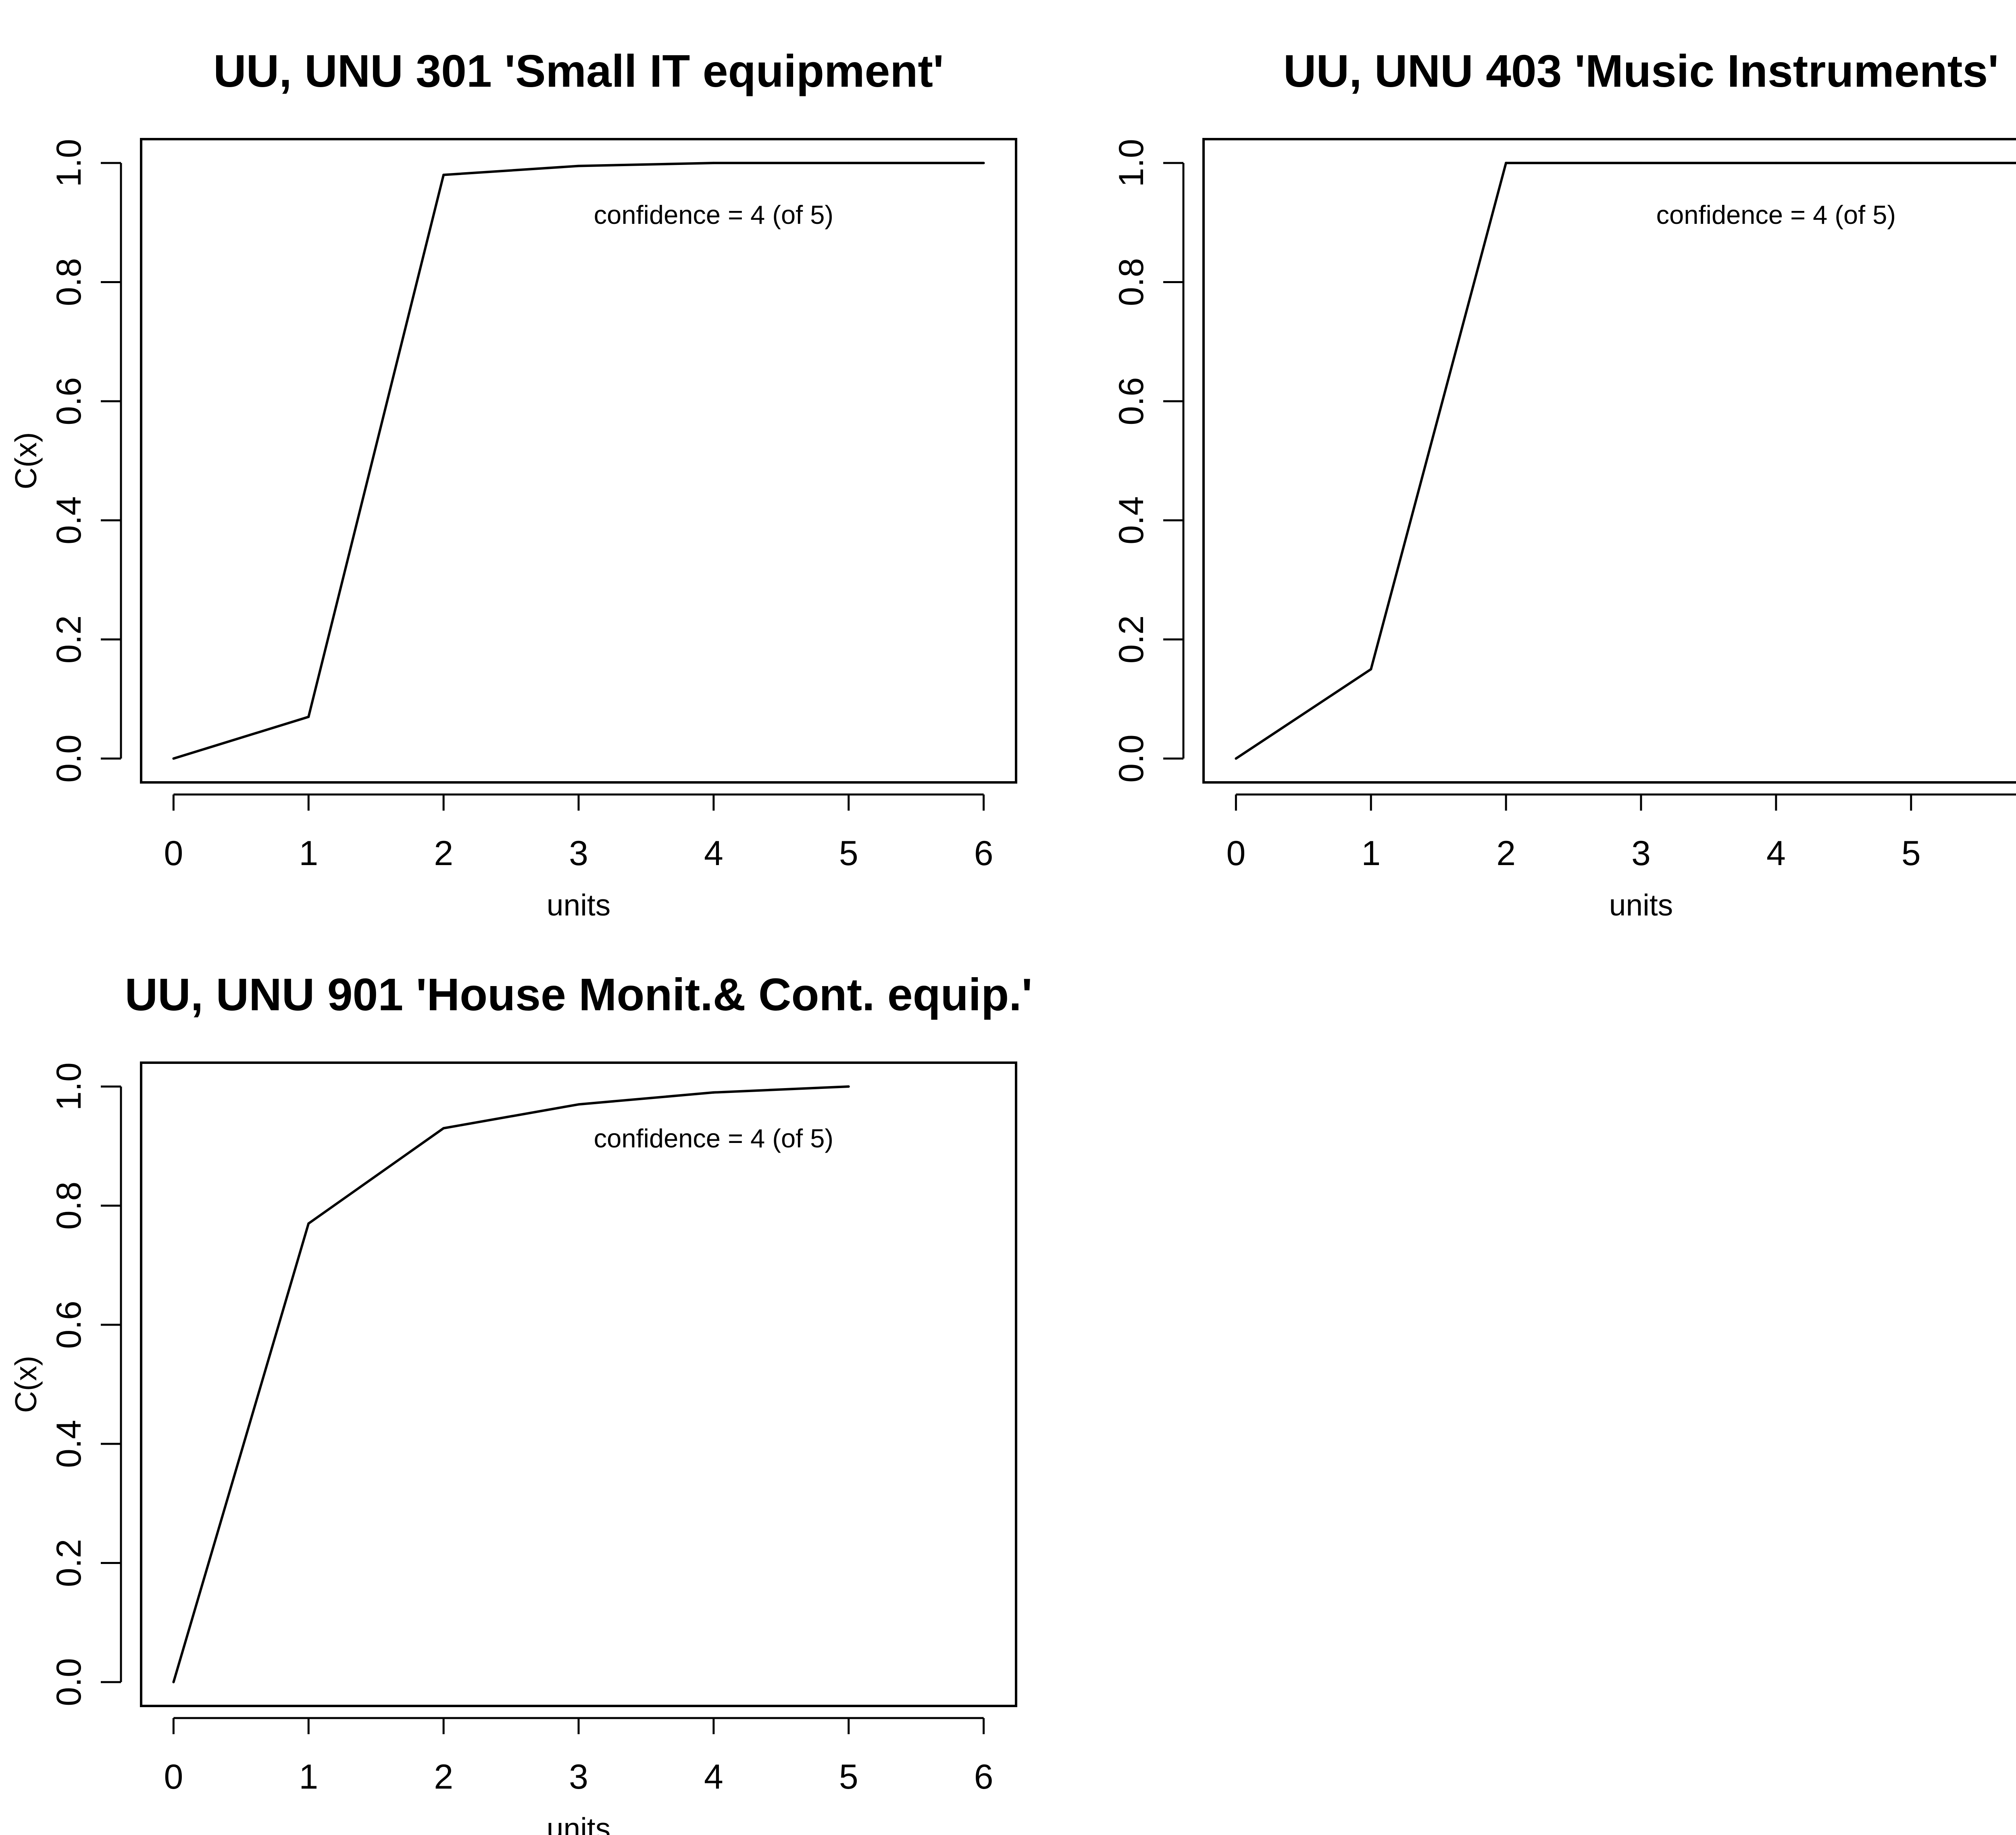 The height and width of the screenshot is (1835, 2016). Describe the element at coordinates (1641, 71) in the screenshot. I see `chart-title: UU, UNU 403 'Music Instruments'` at that location.